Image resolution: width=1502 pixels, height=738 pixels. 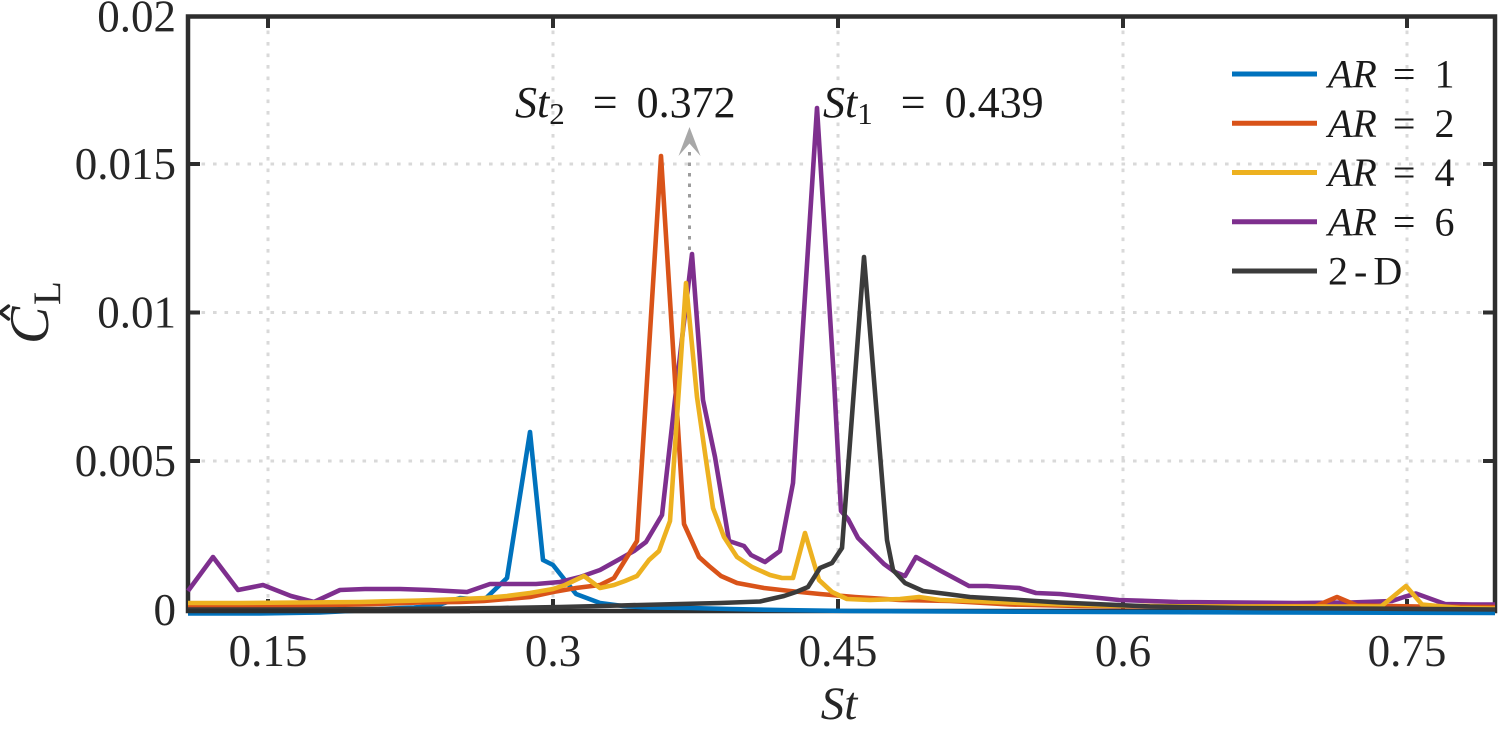 I want to click on svg-text: 0.005, so click(x=125, y=461).